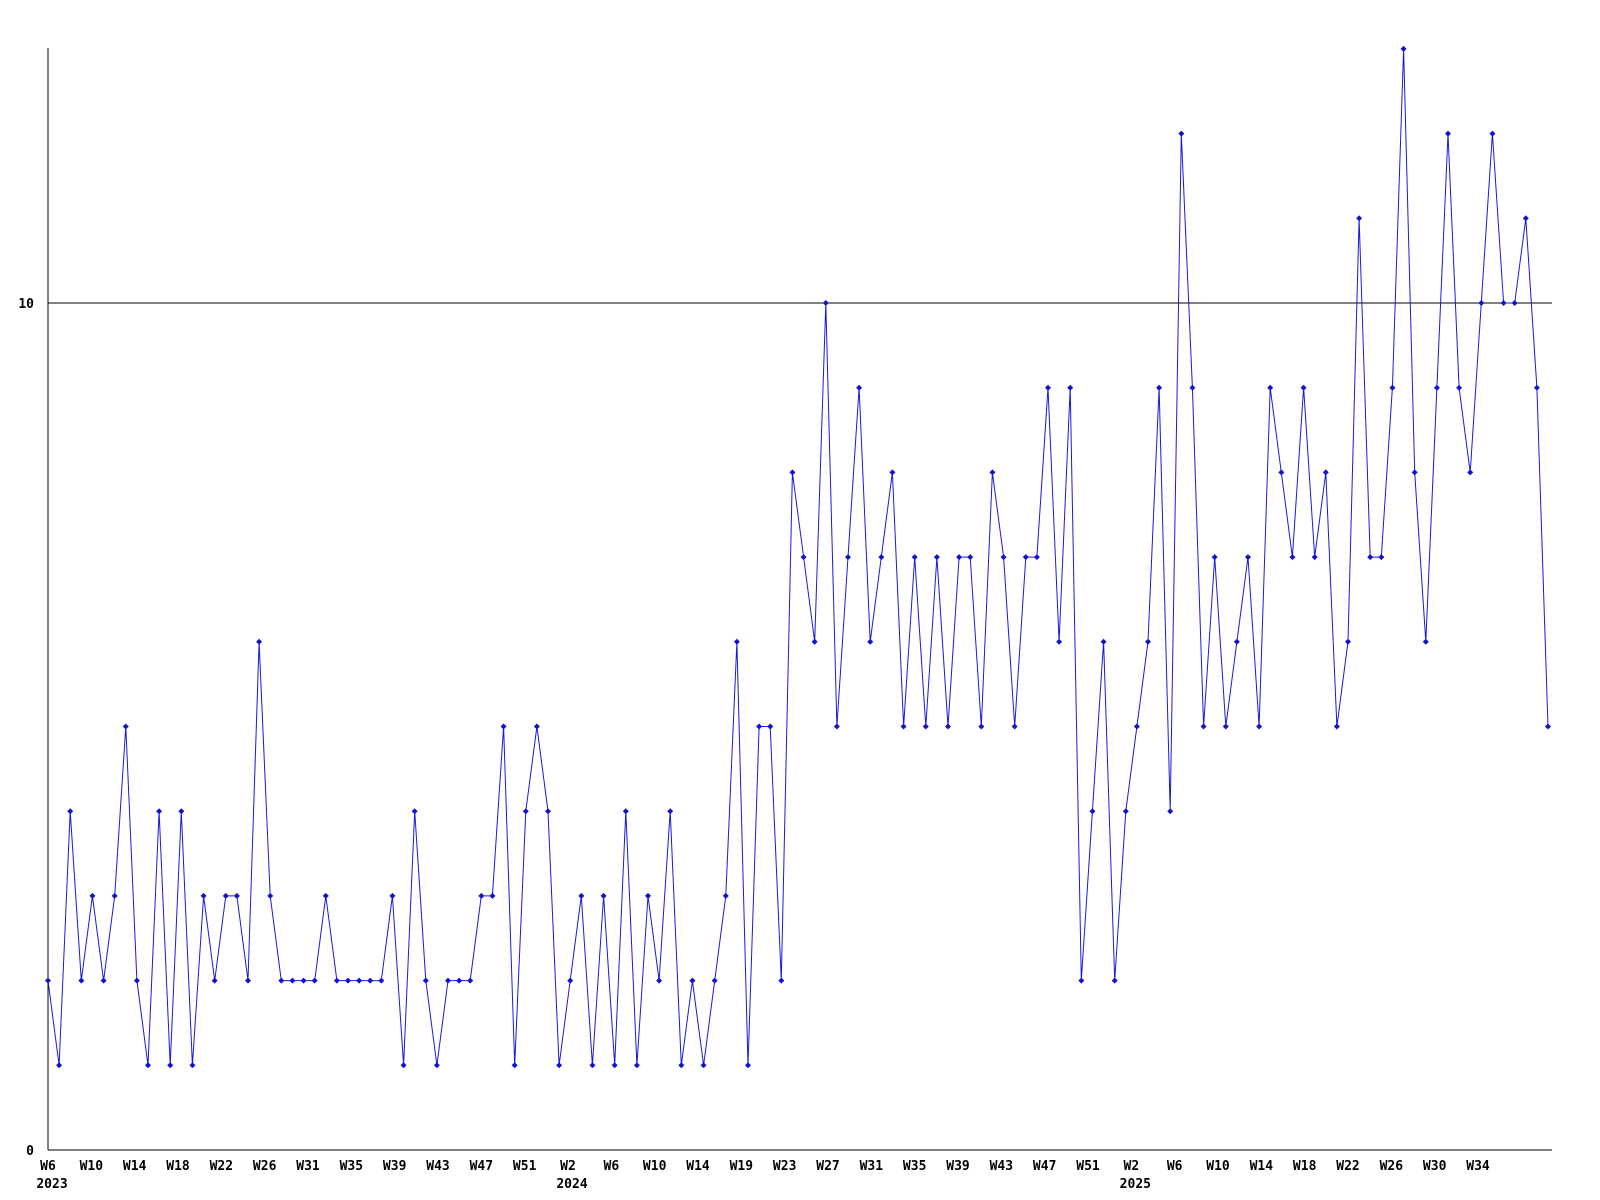  What do you see at coordinates (51, 1184) in the screenshot?
I see `year-label: 2023` at bounding box center [51, 1184].